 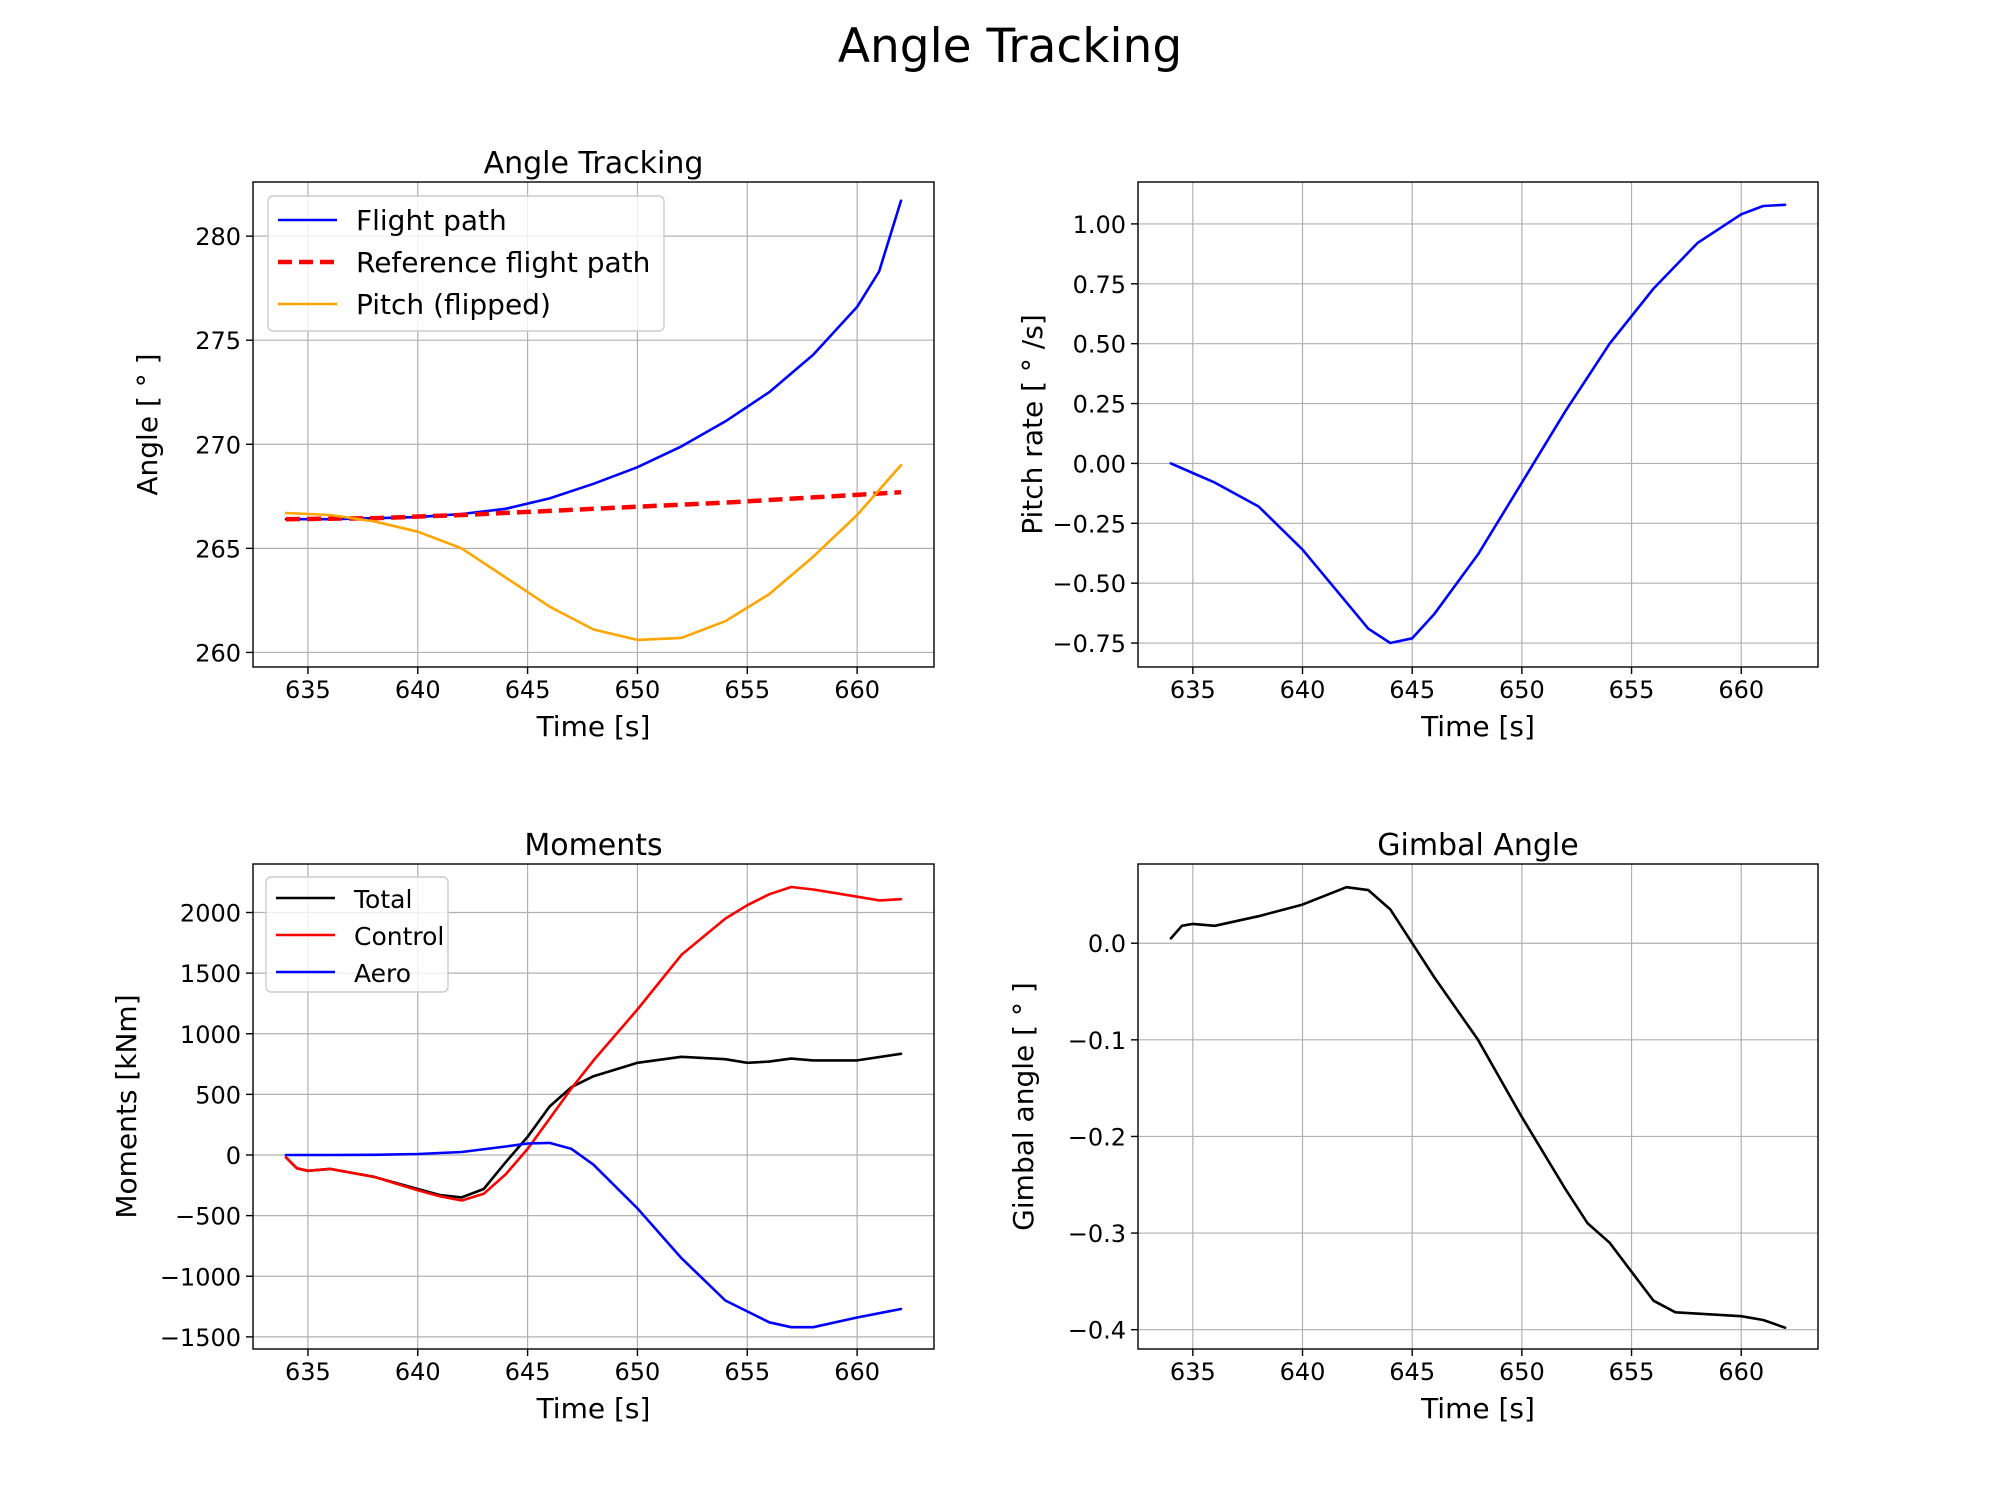 I want to click on y-tick-label: 260, so click(x=218, y=653).